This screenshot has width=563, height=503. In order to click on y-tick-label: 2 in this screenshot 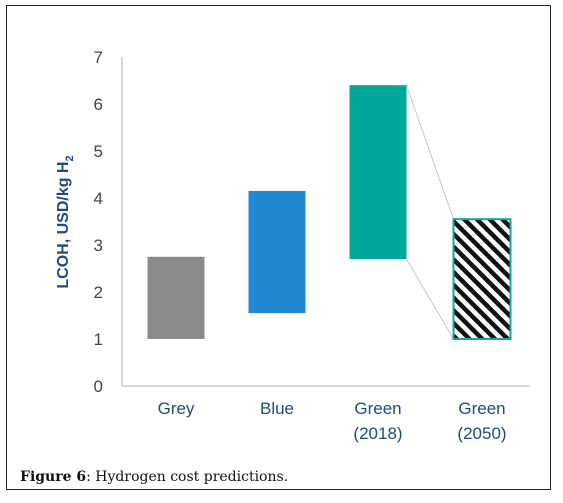, I will do `click(98, 292)`.